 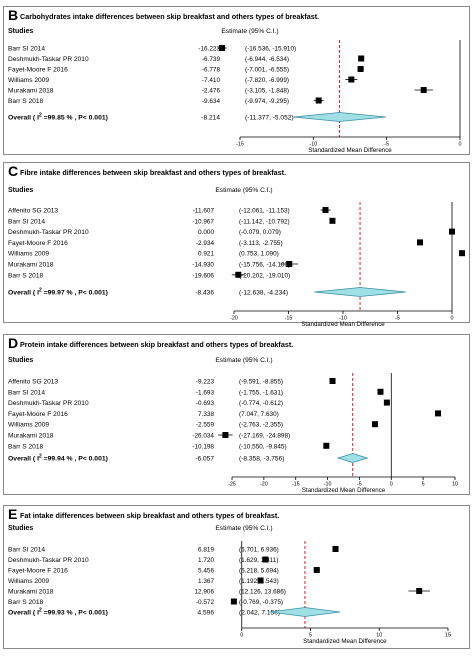 I want to click on study-estimate: -7.410, so click(x=211, y=80).